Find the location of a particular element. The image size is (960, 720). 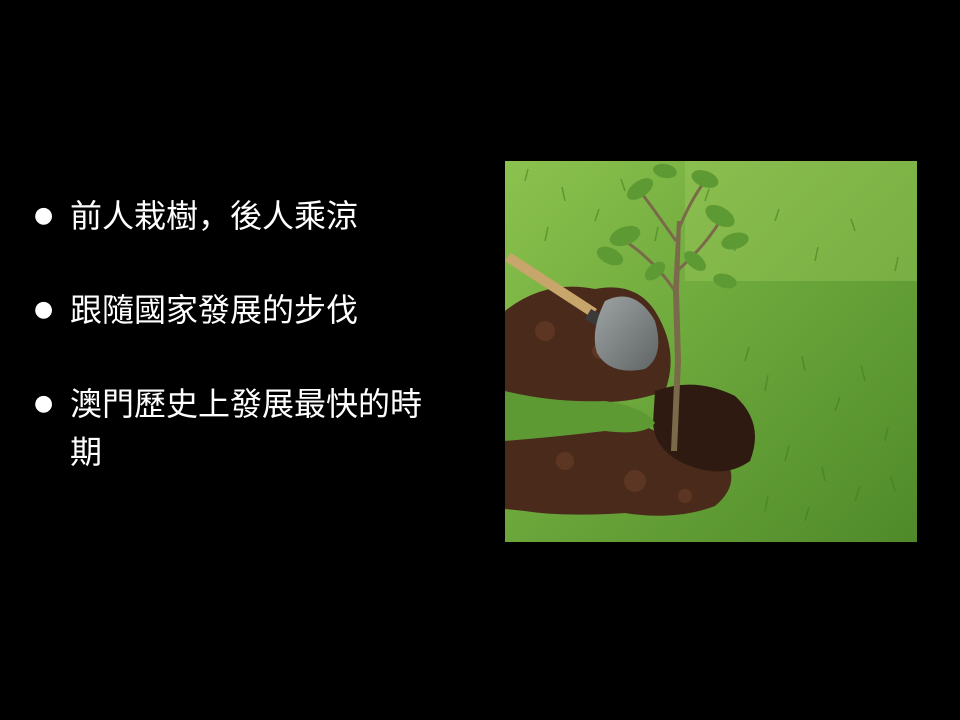

bullet-text: 跟隨國家發展的步伐 is located at coordinates (214, 310).